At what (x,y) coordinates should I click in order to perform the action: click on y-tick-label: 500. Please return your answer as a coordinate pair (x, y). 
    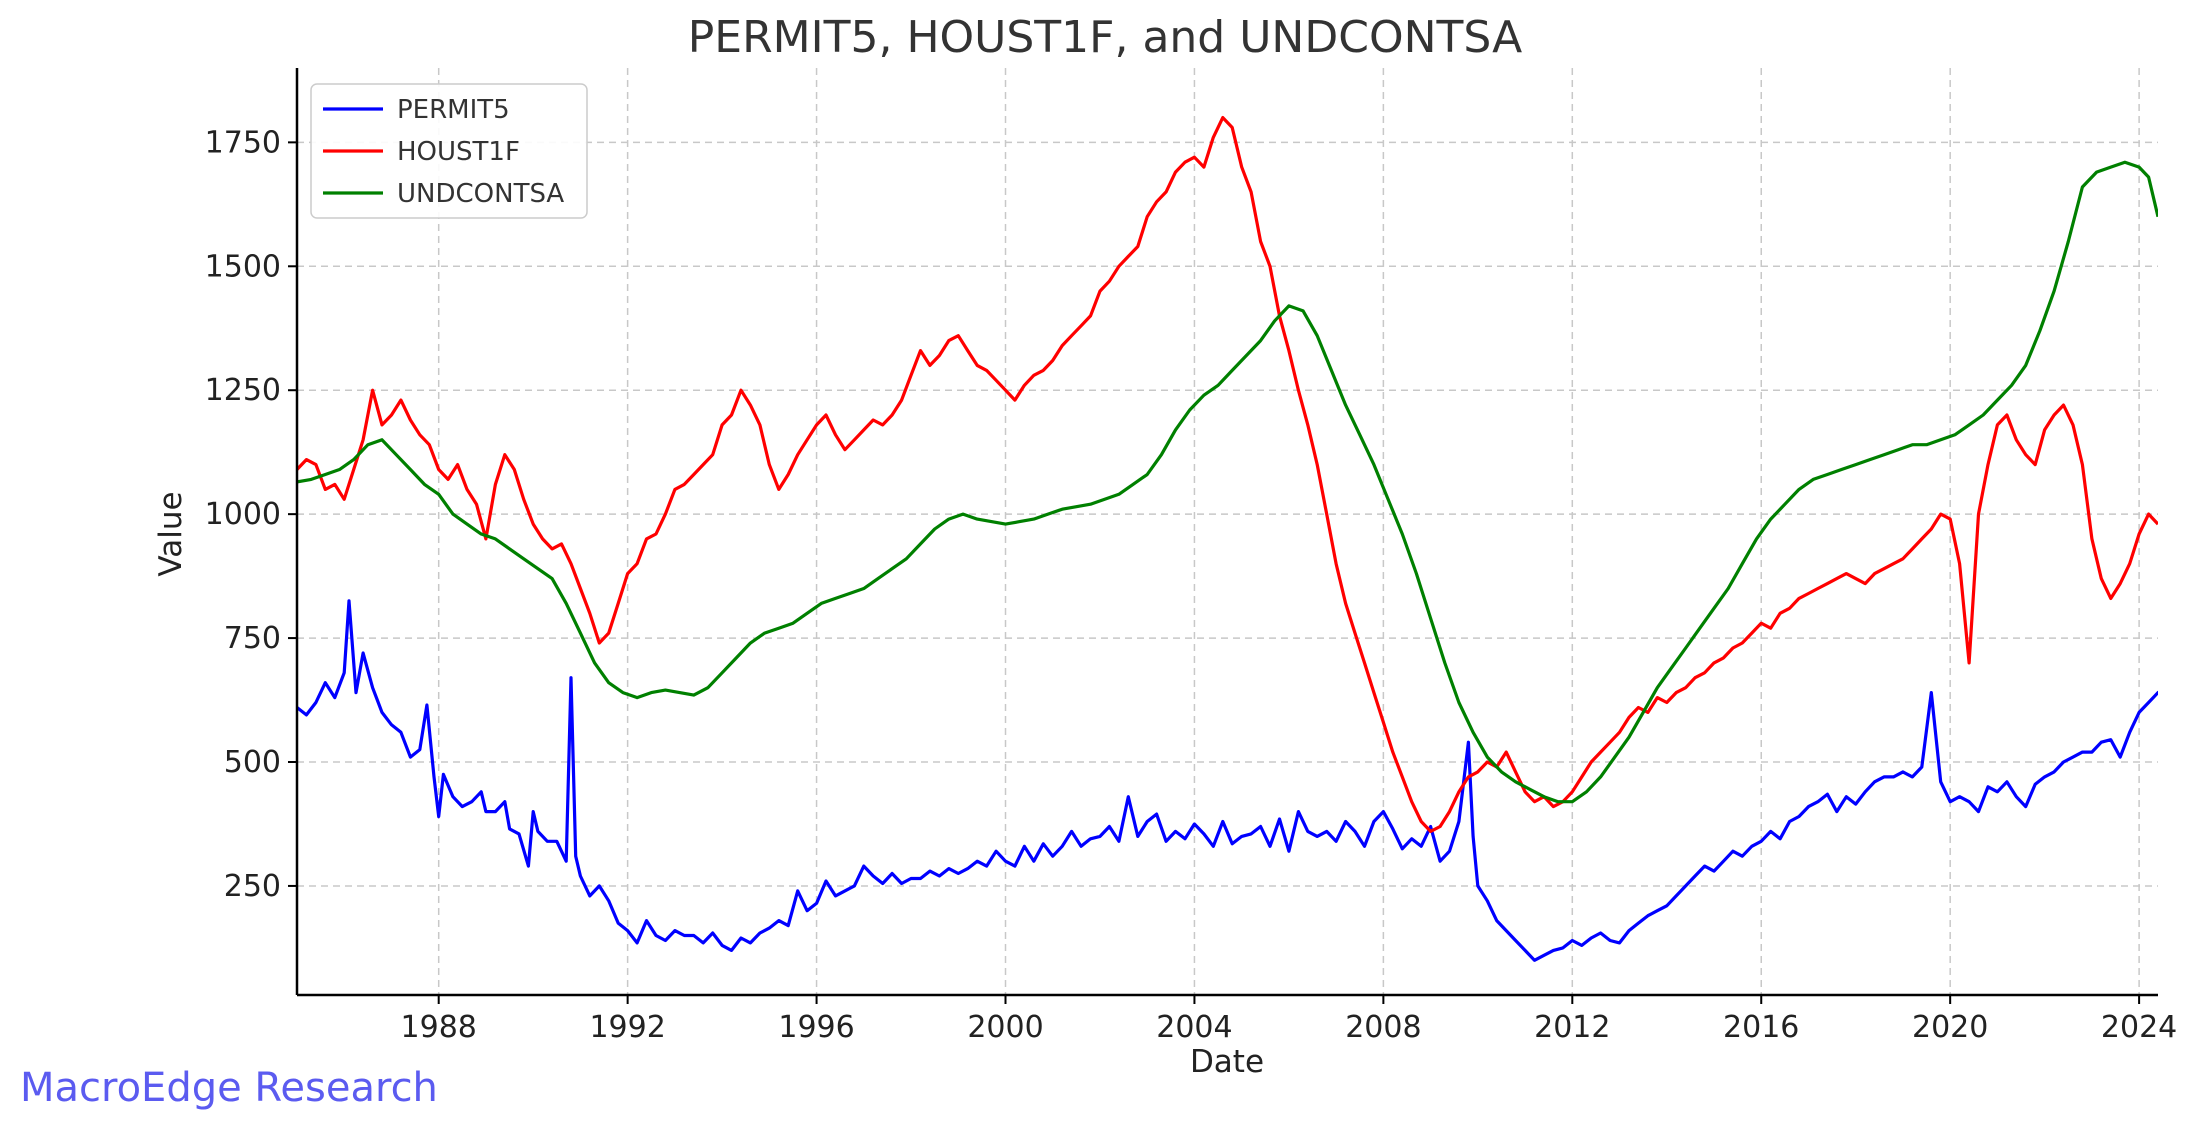
    Looking at the image, I should click on (252, 762).